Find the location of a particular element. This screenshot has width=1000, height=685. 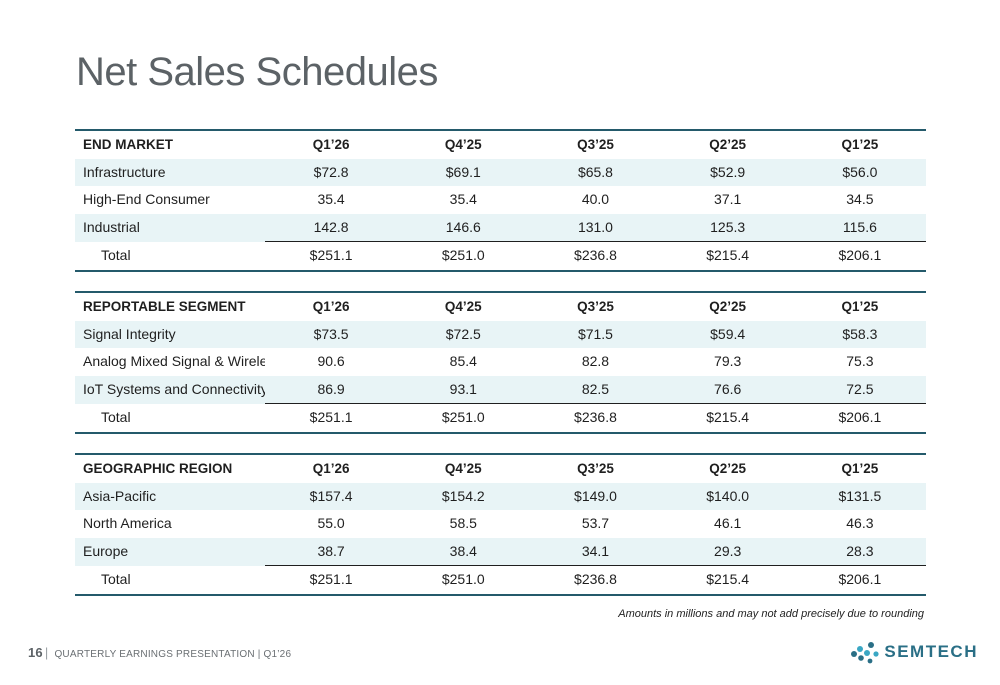

table-cell: 82.8 is located at coordinates (595, 361).